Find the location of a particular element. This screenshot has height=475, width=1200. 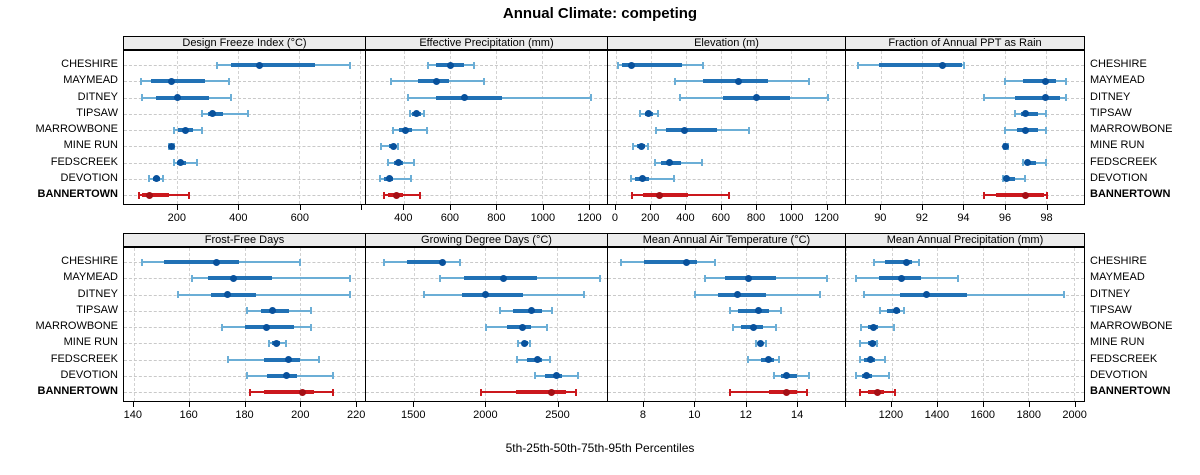

x-axis: 200 400 600 is located at coordinates (244, 216).